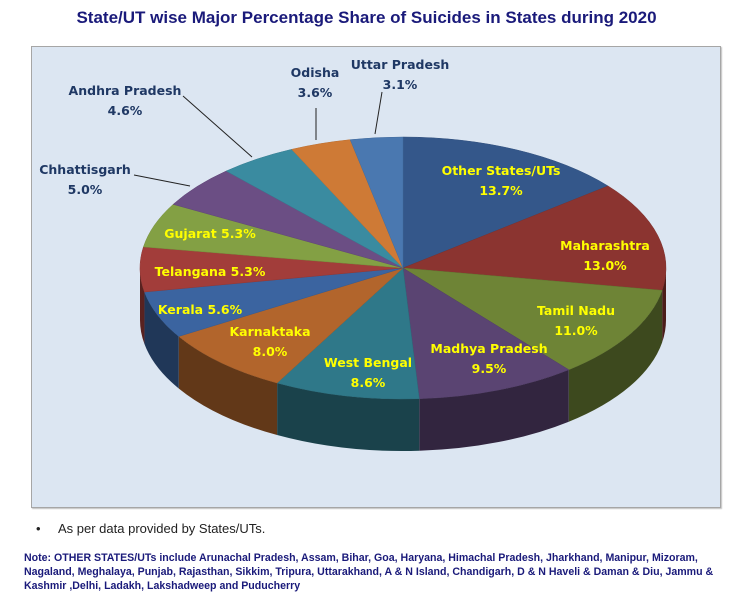 The height and width of the screenshot is (606, 733). I want to click on slice-name-odisha: Odisha, so click(315, 72).